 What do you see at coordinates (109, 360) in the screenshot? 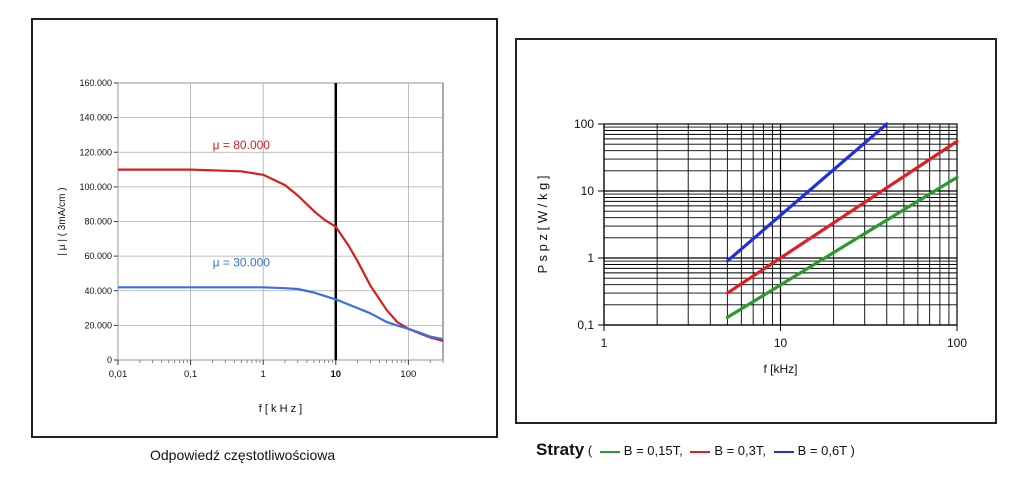
I see `y-tick-label: 0` at bounding box center [109, 360].